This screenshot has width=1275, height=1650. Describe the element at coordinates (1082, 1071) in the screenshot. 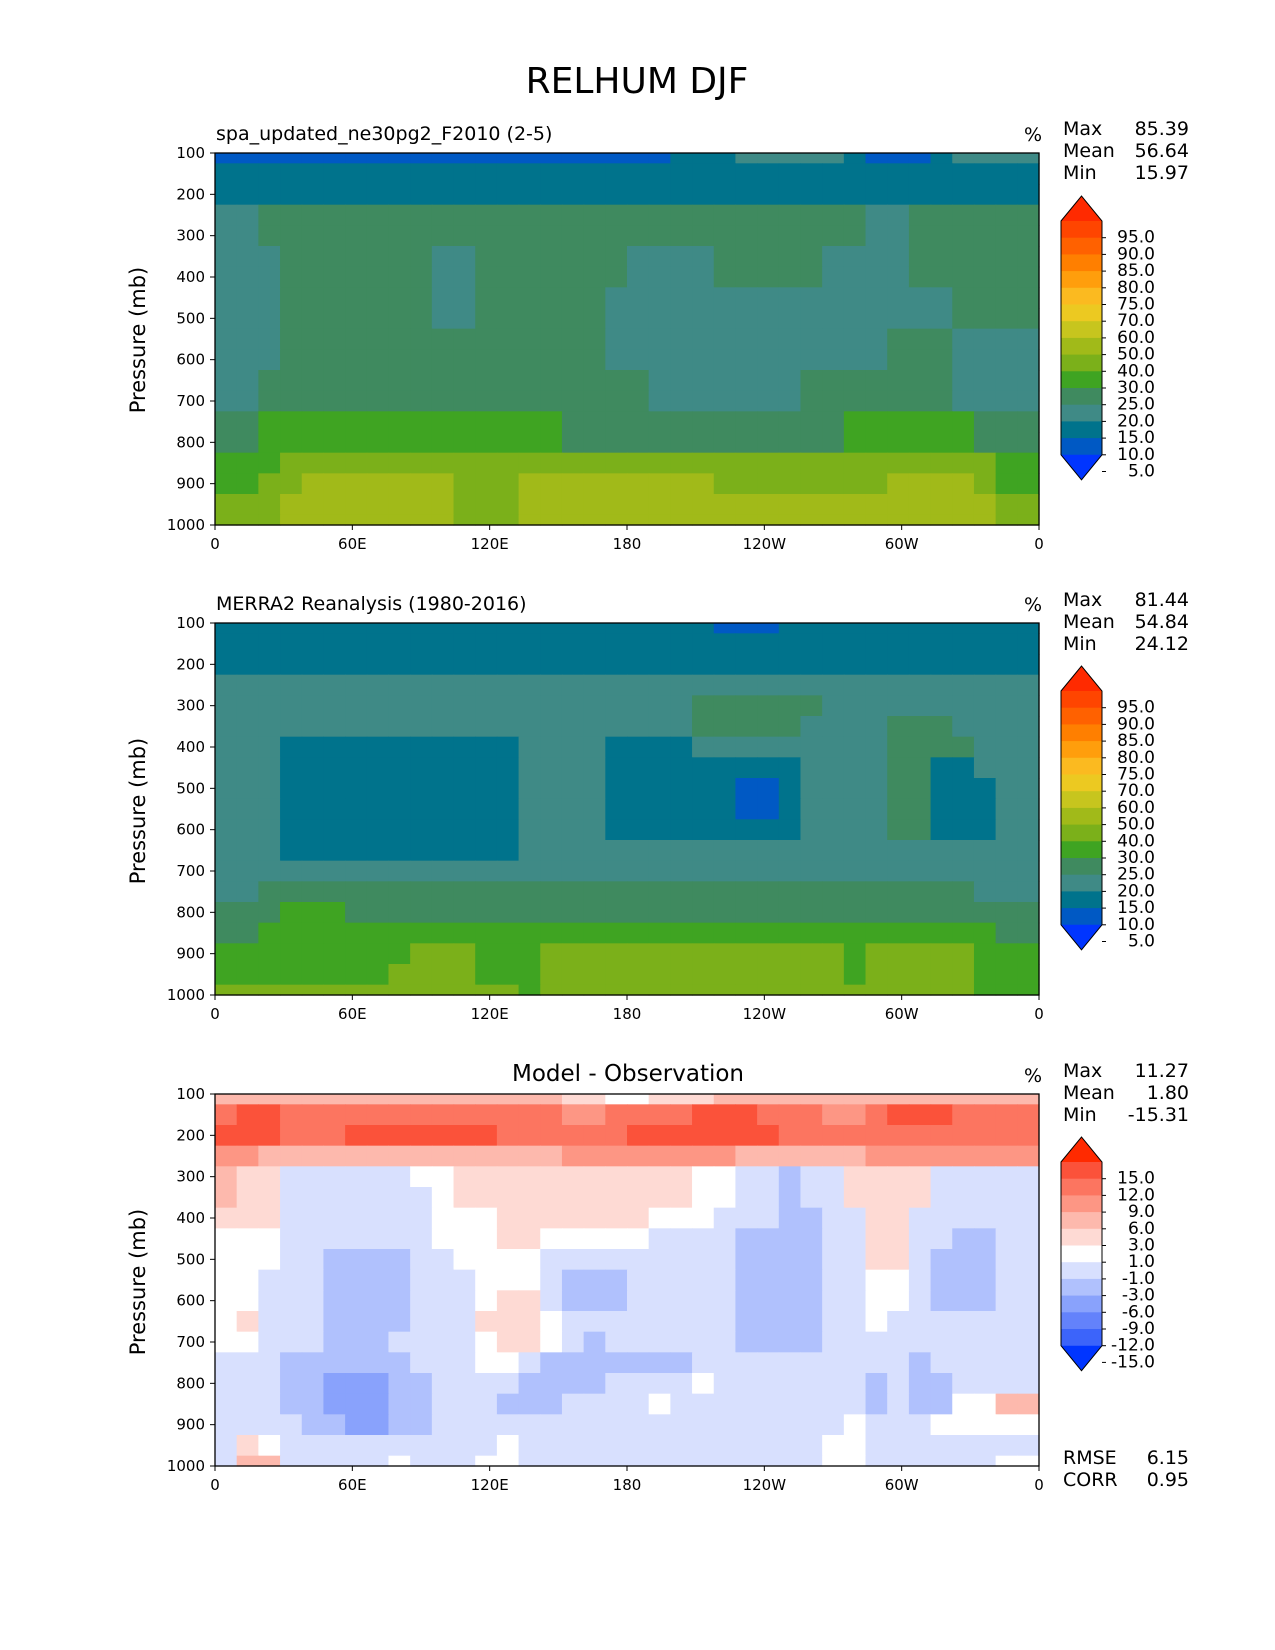

I see `stat-label: Max` at that location.